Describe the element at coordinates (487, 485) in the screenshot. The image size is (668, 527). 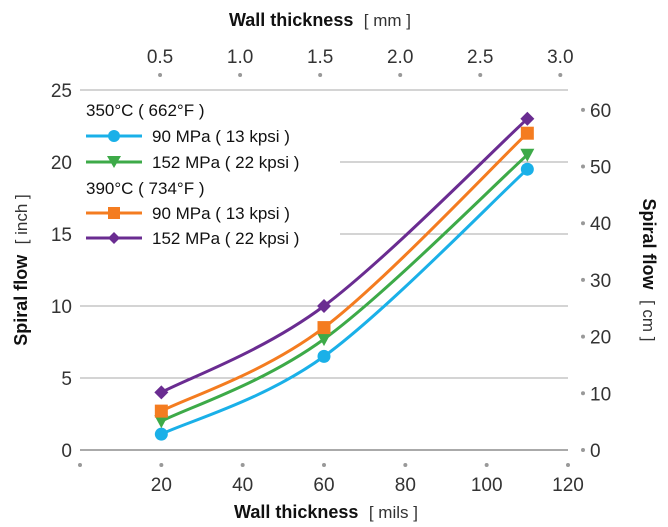
I see `x-bottom-tick-label: 100` at that location.